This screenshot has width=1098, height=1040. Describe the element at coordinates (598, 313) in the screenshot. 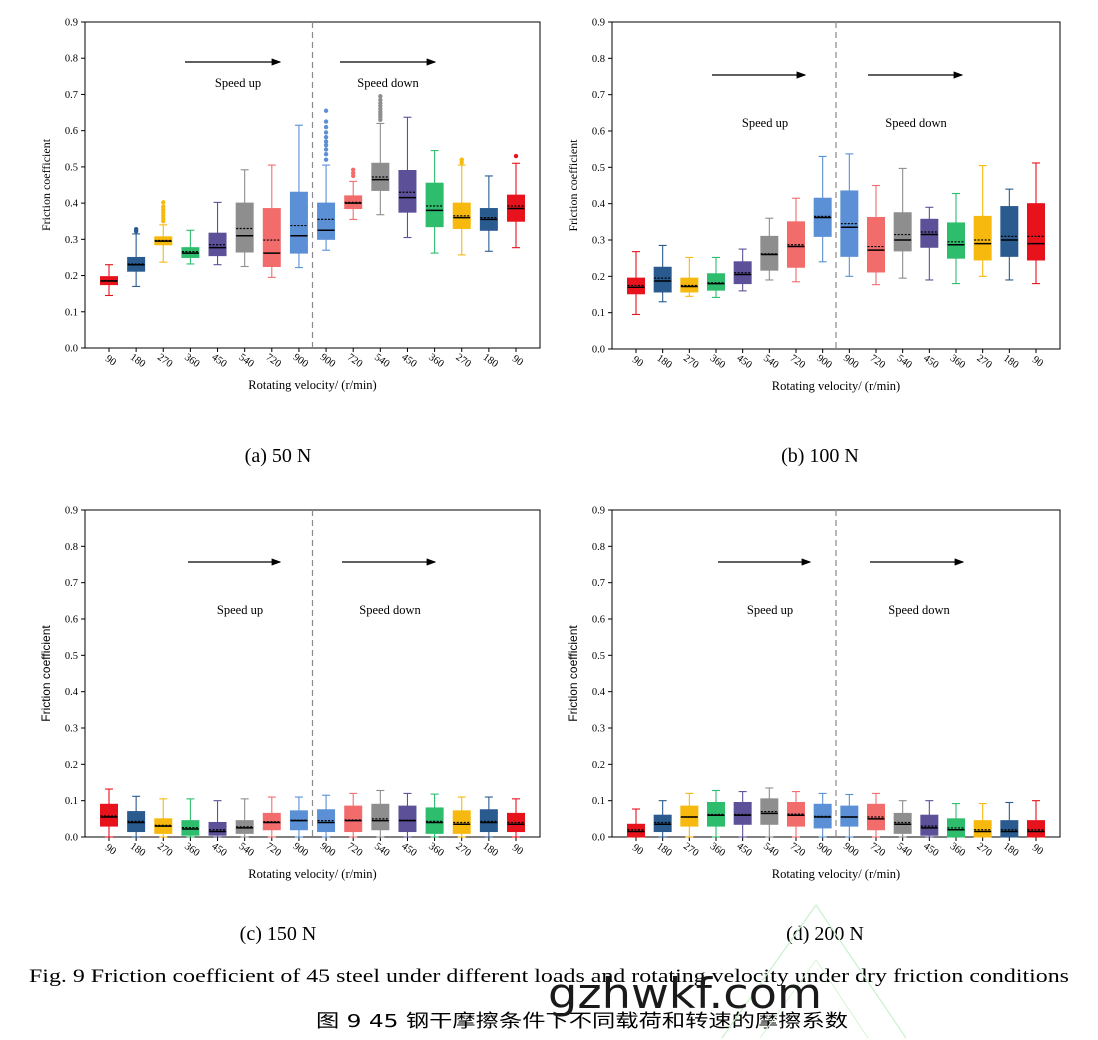

I see `y-tick-label-b-1: 0.1` at that location.